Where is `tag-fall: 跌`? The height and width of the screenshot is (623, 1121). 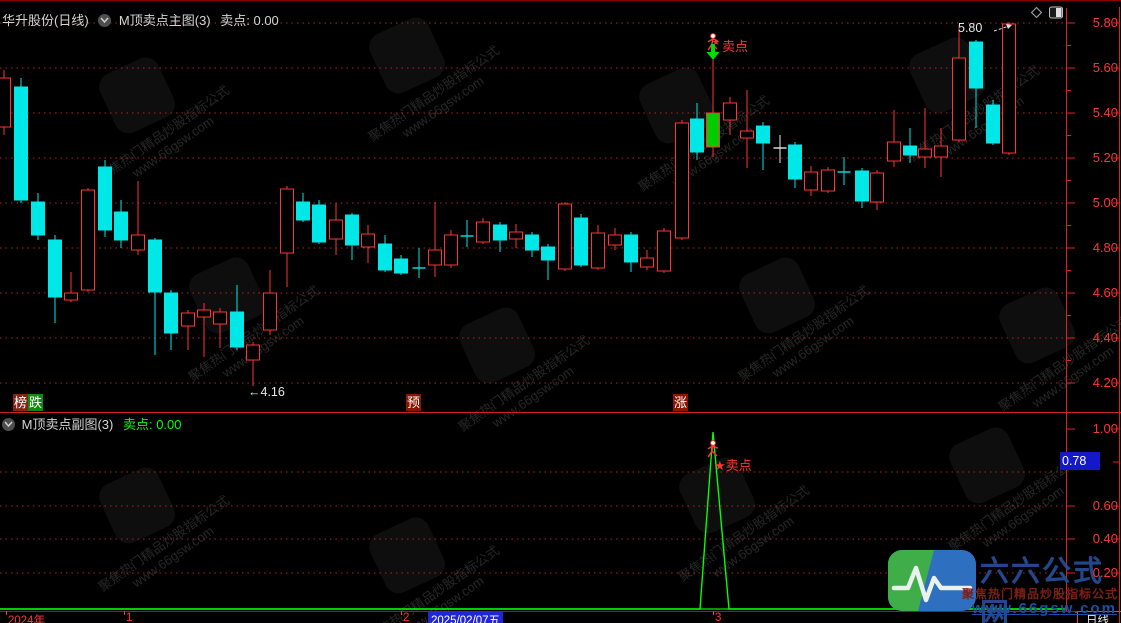 tag-fall: 跌 is located at coordinates (35, 402).